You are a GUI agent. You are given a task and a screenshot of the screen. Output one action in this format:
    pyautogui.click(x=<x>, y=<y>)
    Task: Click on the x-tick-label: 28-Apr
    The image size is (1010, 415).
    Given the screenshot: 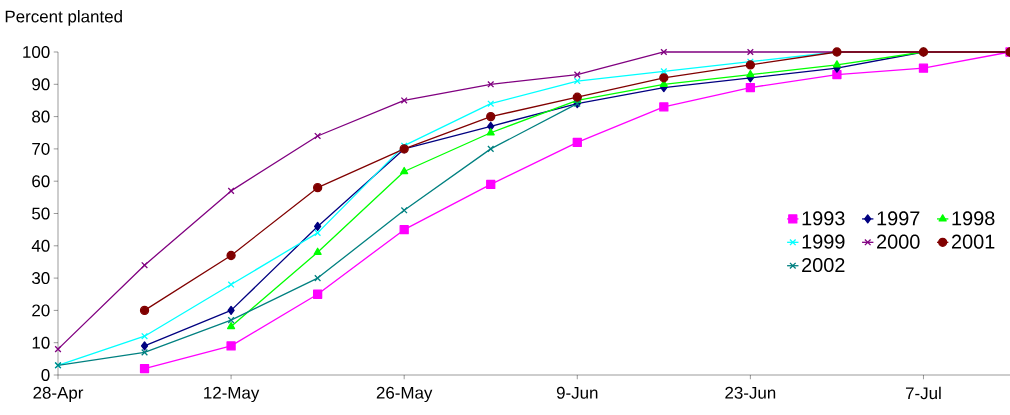 What is the action you would take?
    pyautogui.click(x=58, y=394)
    